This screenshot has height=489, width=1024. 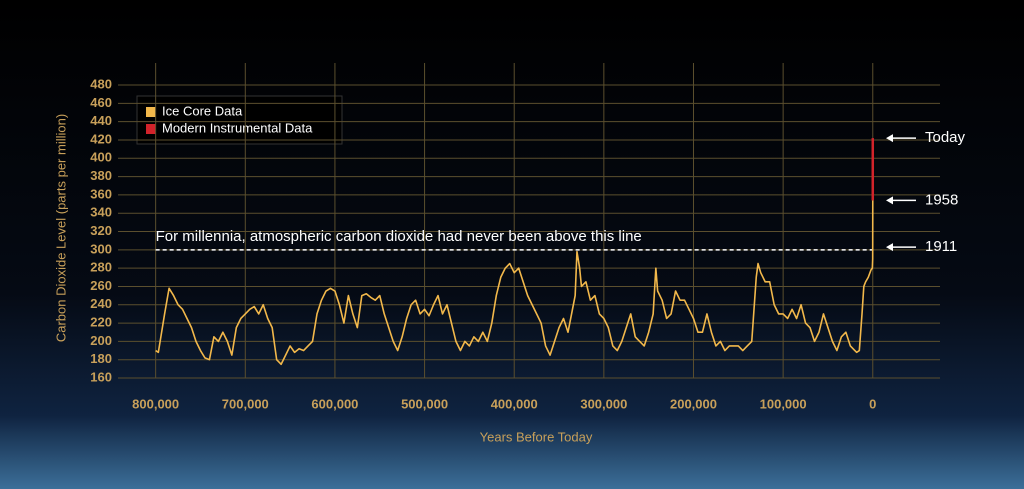 What do you see at coordinates (101, 138) in the screenshot?
I see `y-tick-label: 420` at bounding box center [101, 138].